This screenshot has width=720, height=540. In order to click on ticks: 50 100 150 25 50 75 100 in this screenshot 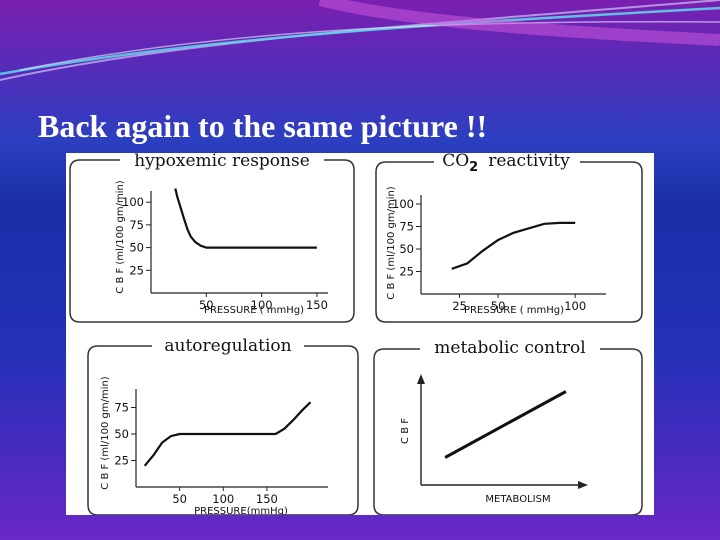, I will do `click(225, 253)`.